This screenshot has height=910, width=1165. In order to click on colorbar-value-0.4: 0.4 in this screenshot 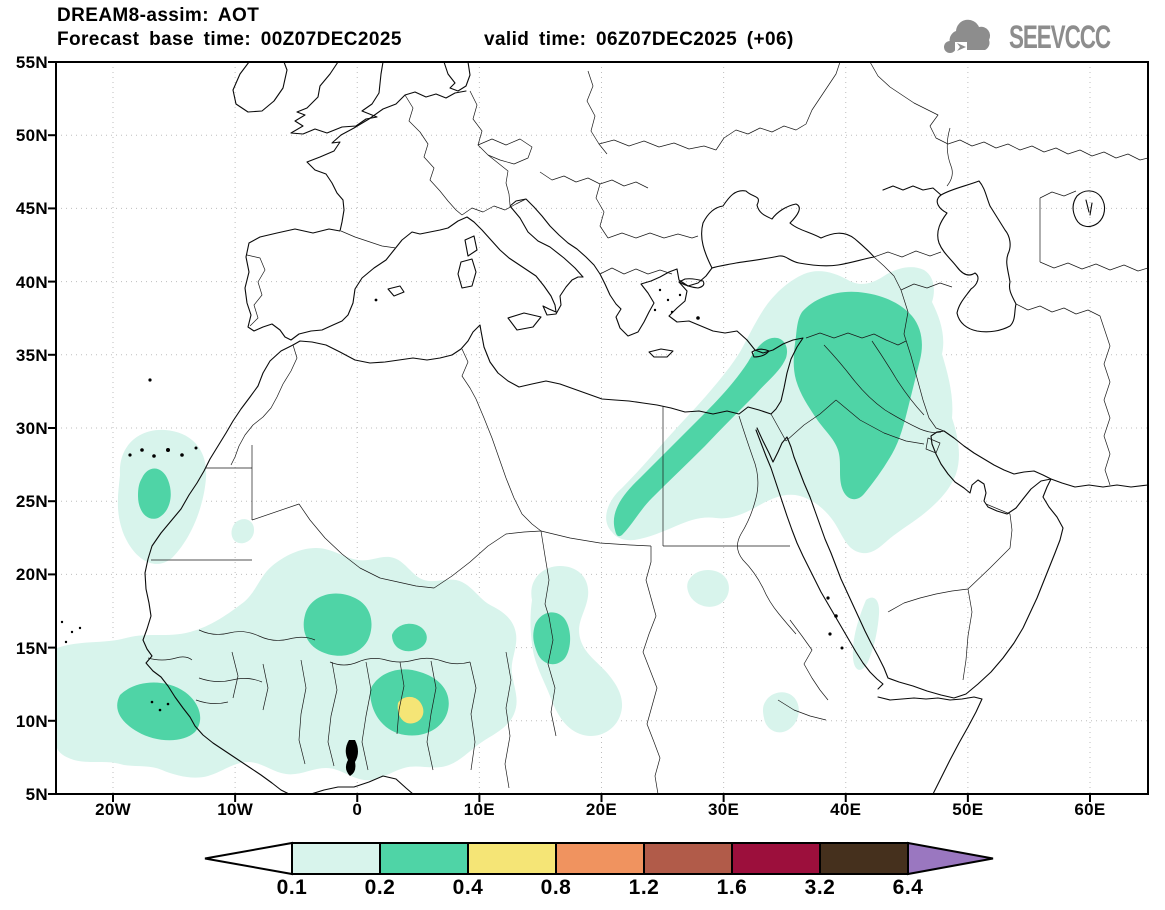, I will do `click(468, 887)`.